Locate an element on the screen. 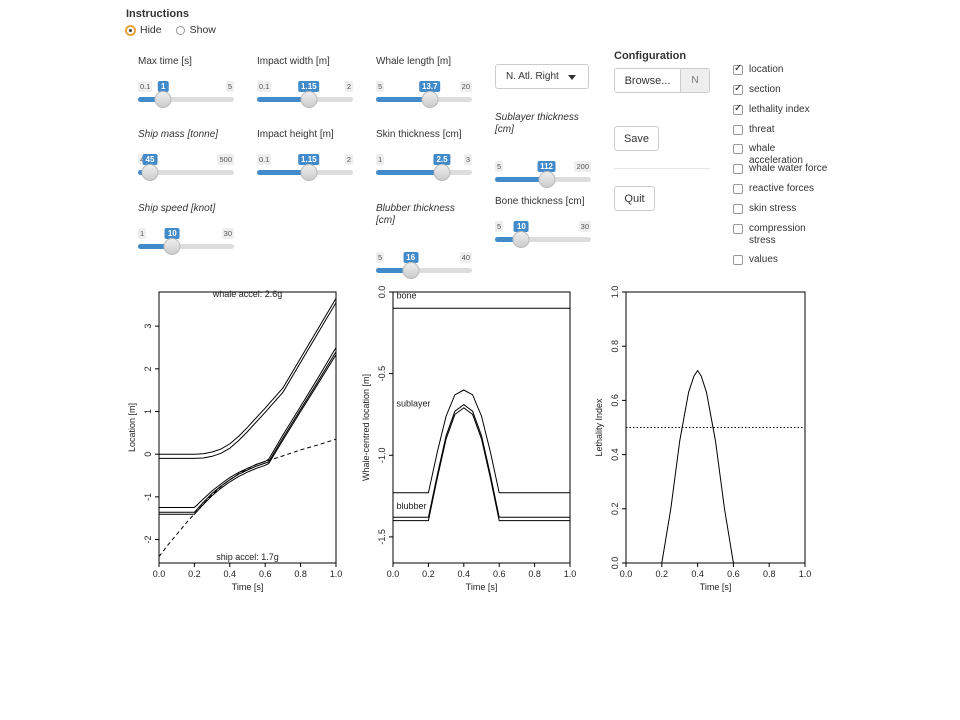 Image resolution: width=960 pixels, height=720 pixels. slider-label: Max time [s] is located at coordinates (165, 61).